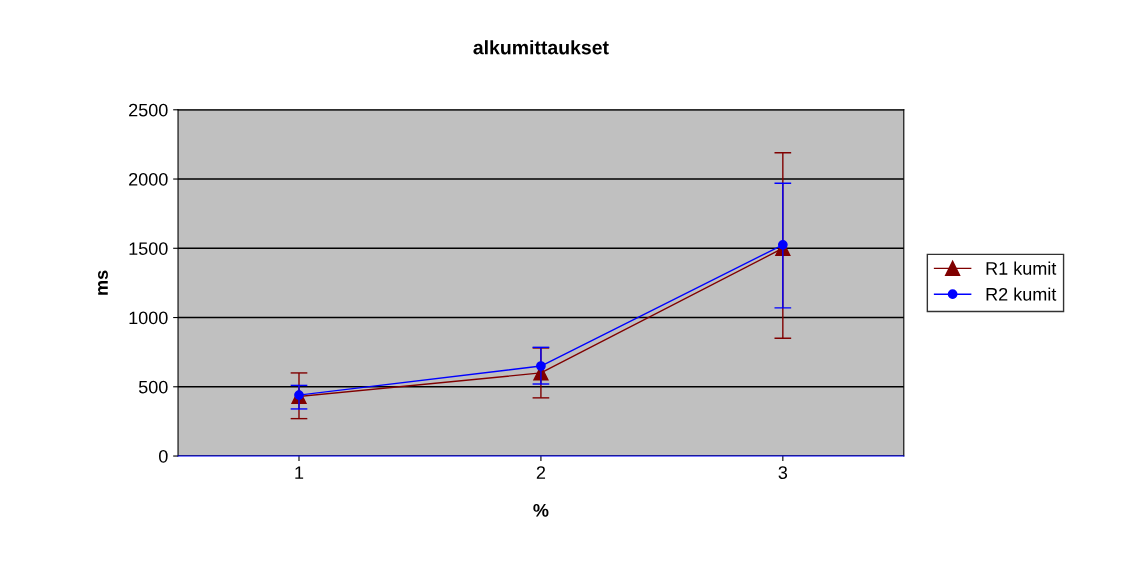  I want to click on legend-label: R1 kumit, so click(1021, 268).